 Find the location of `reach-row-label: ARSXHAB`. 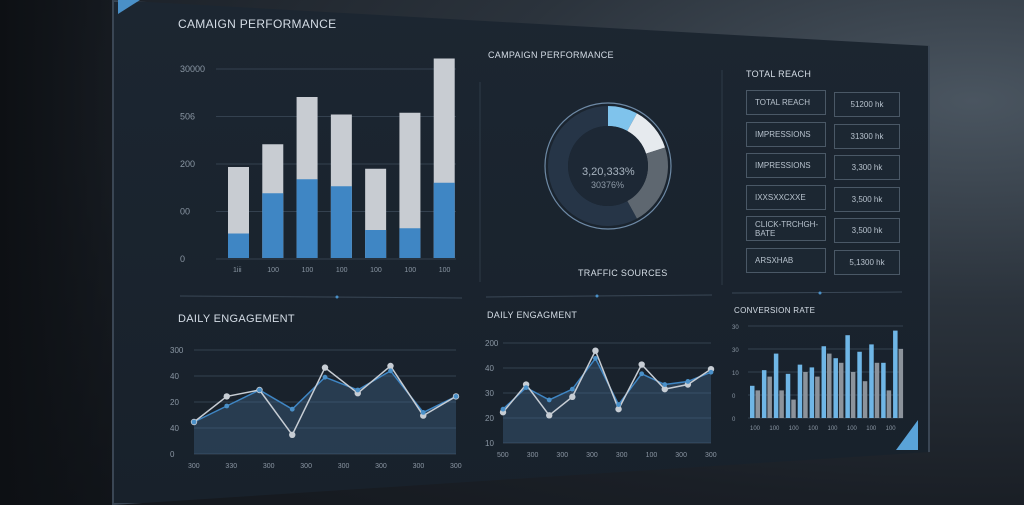

reach-row-label: ARSXHAB is located at coordinates (786, 260).